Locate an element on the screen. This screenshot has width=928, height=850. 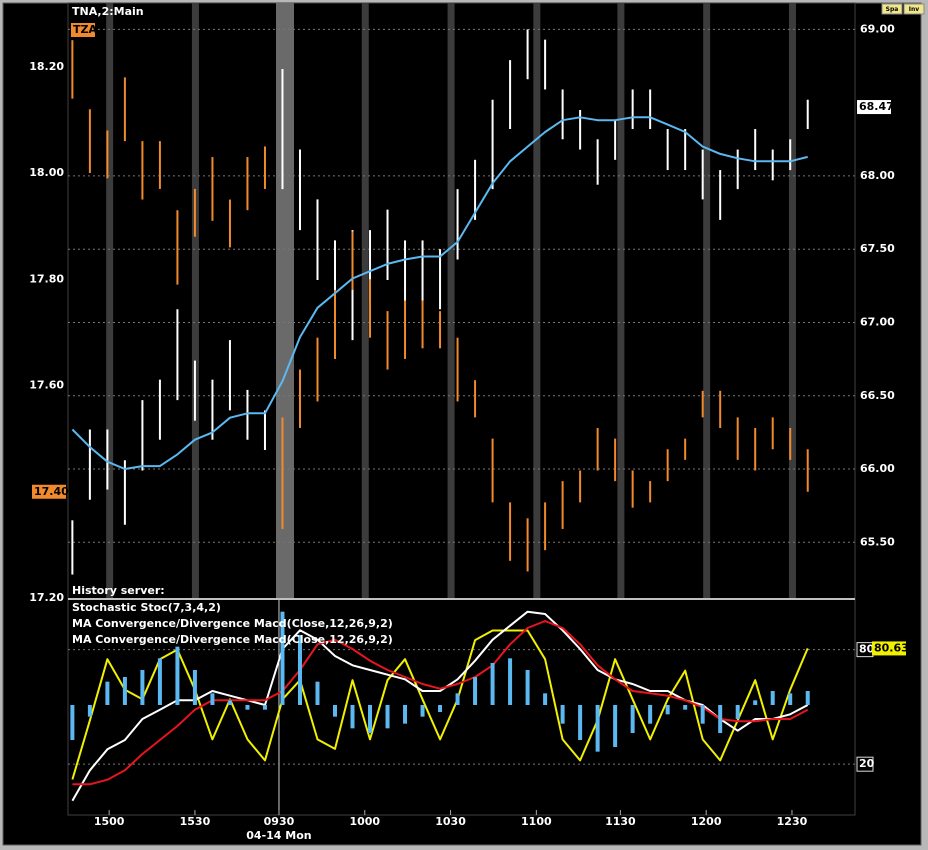
y-tick-box is located at coordinates (865, 764).